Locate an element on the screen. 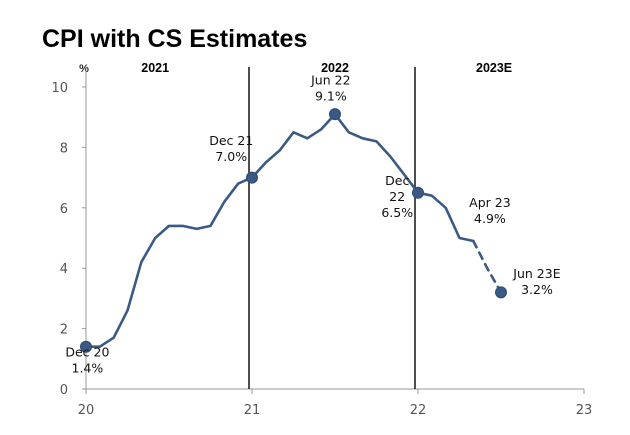  data-label: 9.1% is located at coordinates (331, 96).